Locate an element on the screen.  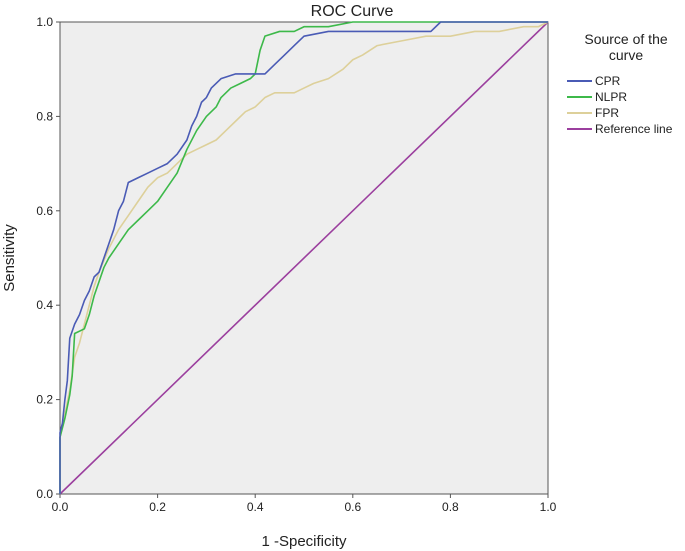
legend-label-fpr: FPR is located at coordinates (607, 113).